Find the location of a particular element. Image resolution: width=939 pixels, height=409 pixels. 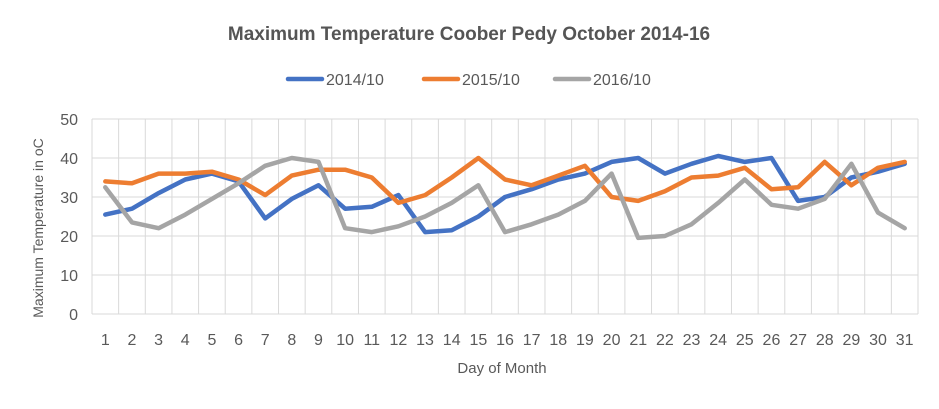

y-tick-label: 10 is located at coordinates (69, 276).